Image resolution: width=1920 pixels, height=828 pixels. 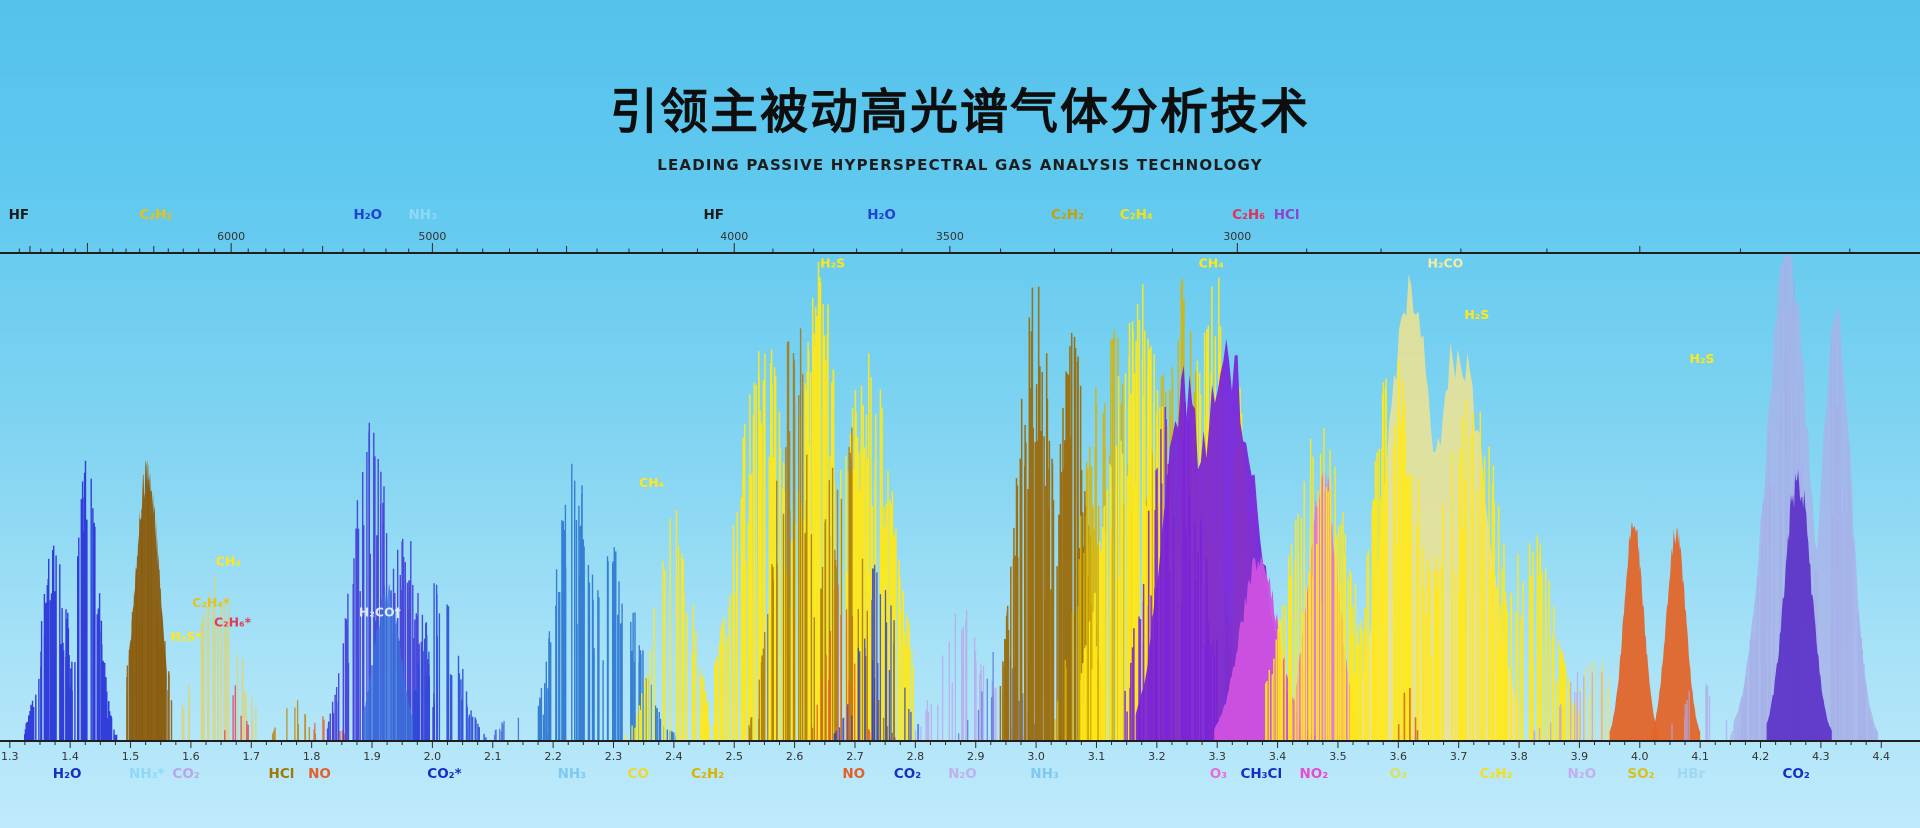 I want to click on band-co2-4.3, so click(x=1806, y=496).